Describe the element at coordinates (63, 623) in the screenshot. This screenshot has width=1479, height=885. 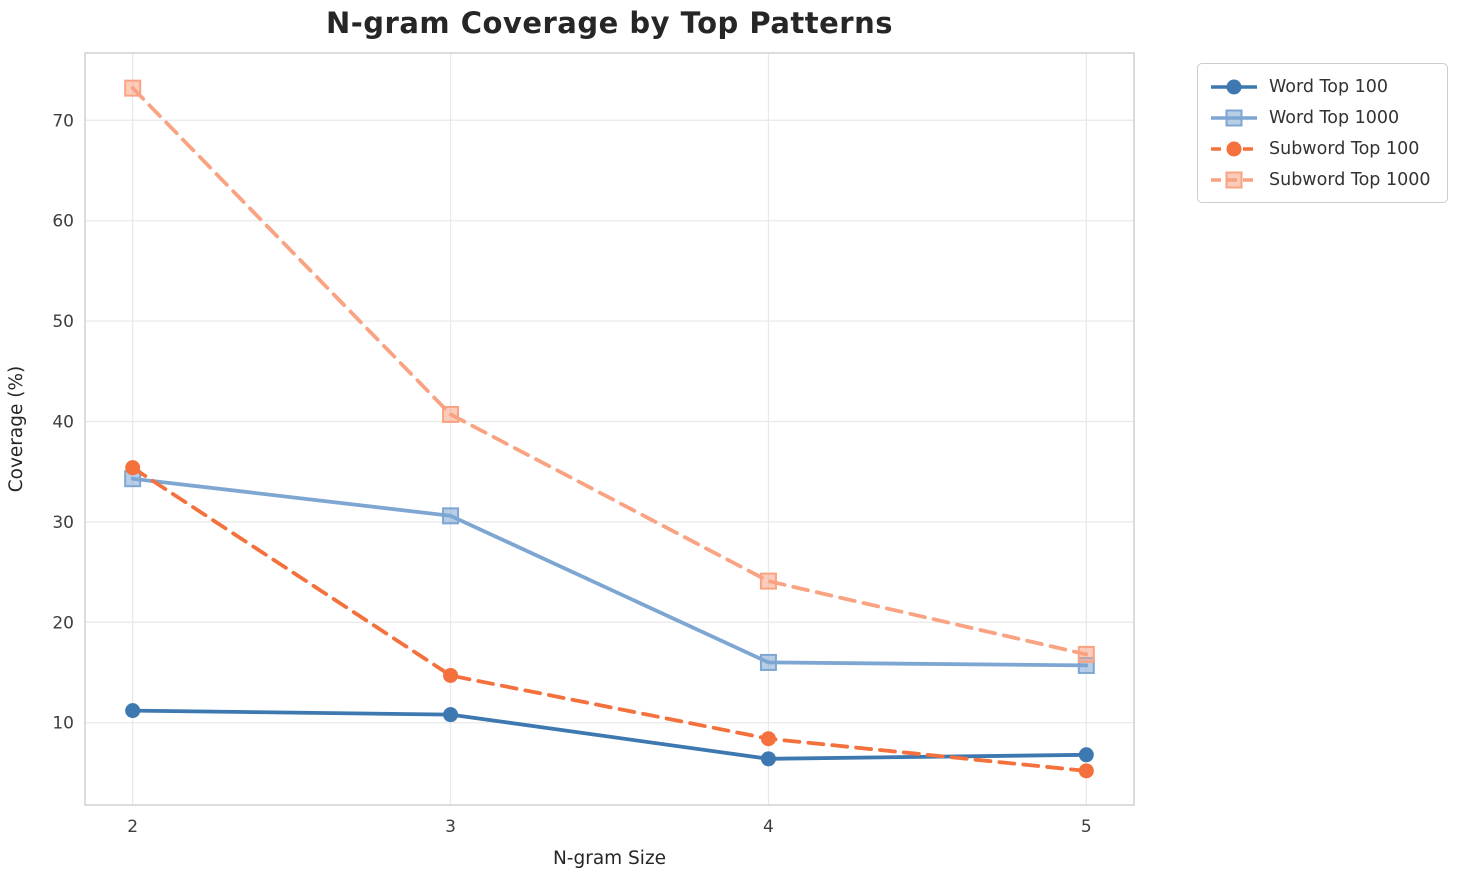
I see `y-tick-label: 20` at that location.